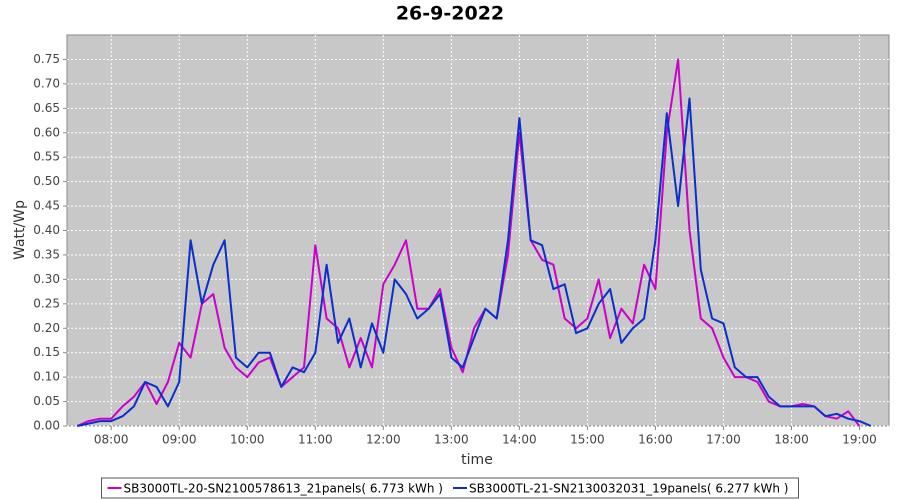 This screenshot has width=900, height=500. What do you see at coordinates (451, 440) in the screenshot?
I see `x-tick-label: 13:00` at bounding box center [451, 440].